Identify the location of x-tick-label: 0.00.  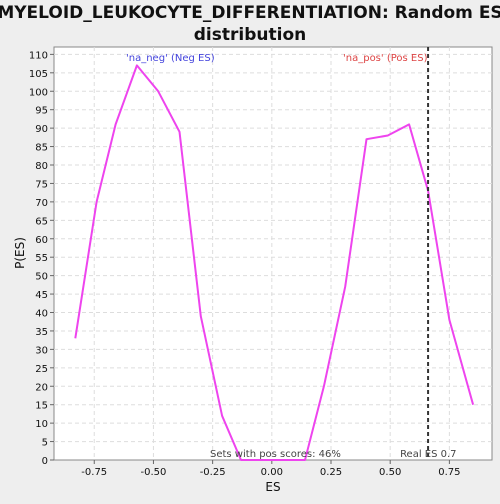
(272, 472).